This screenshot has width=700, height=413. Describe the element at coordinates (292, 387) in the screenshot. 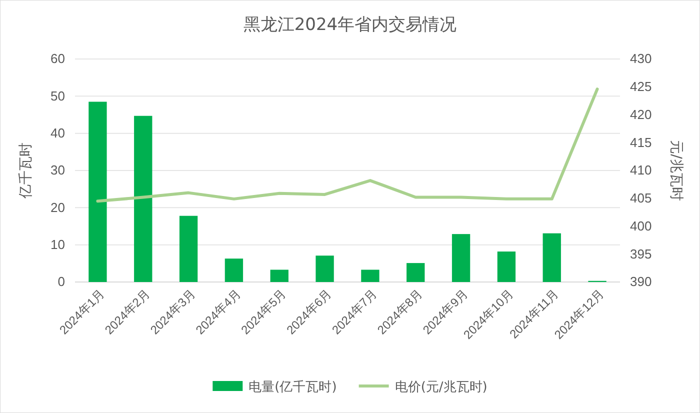

I see `legend-label: 电量(亿千瓦时)` at that location.